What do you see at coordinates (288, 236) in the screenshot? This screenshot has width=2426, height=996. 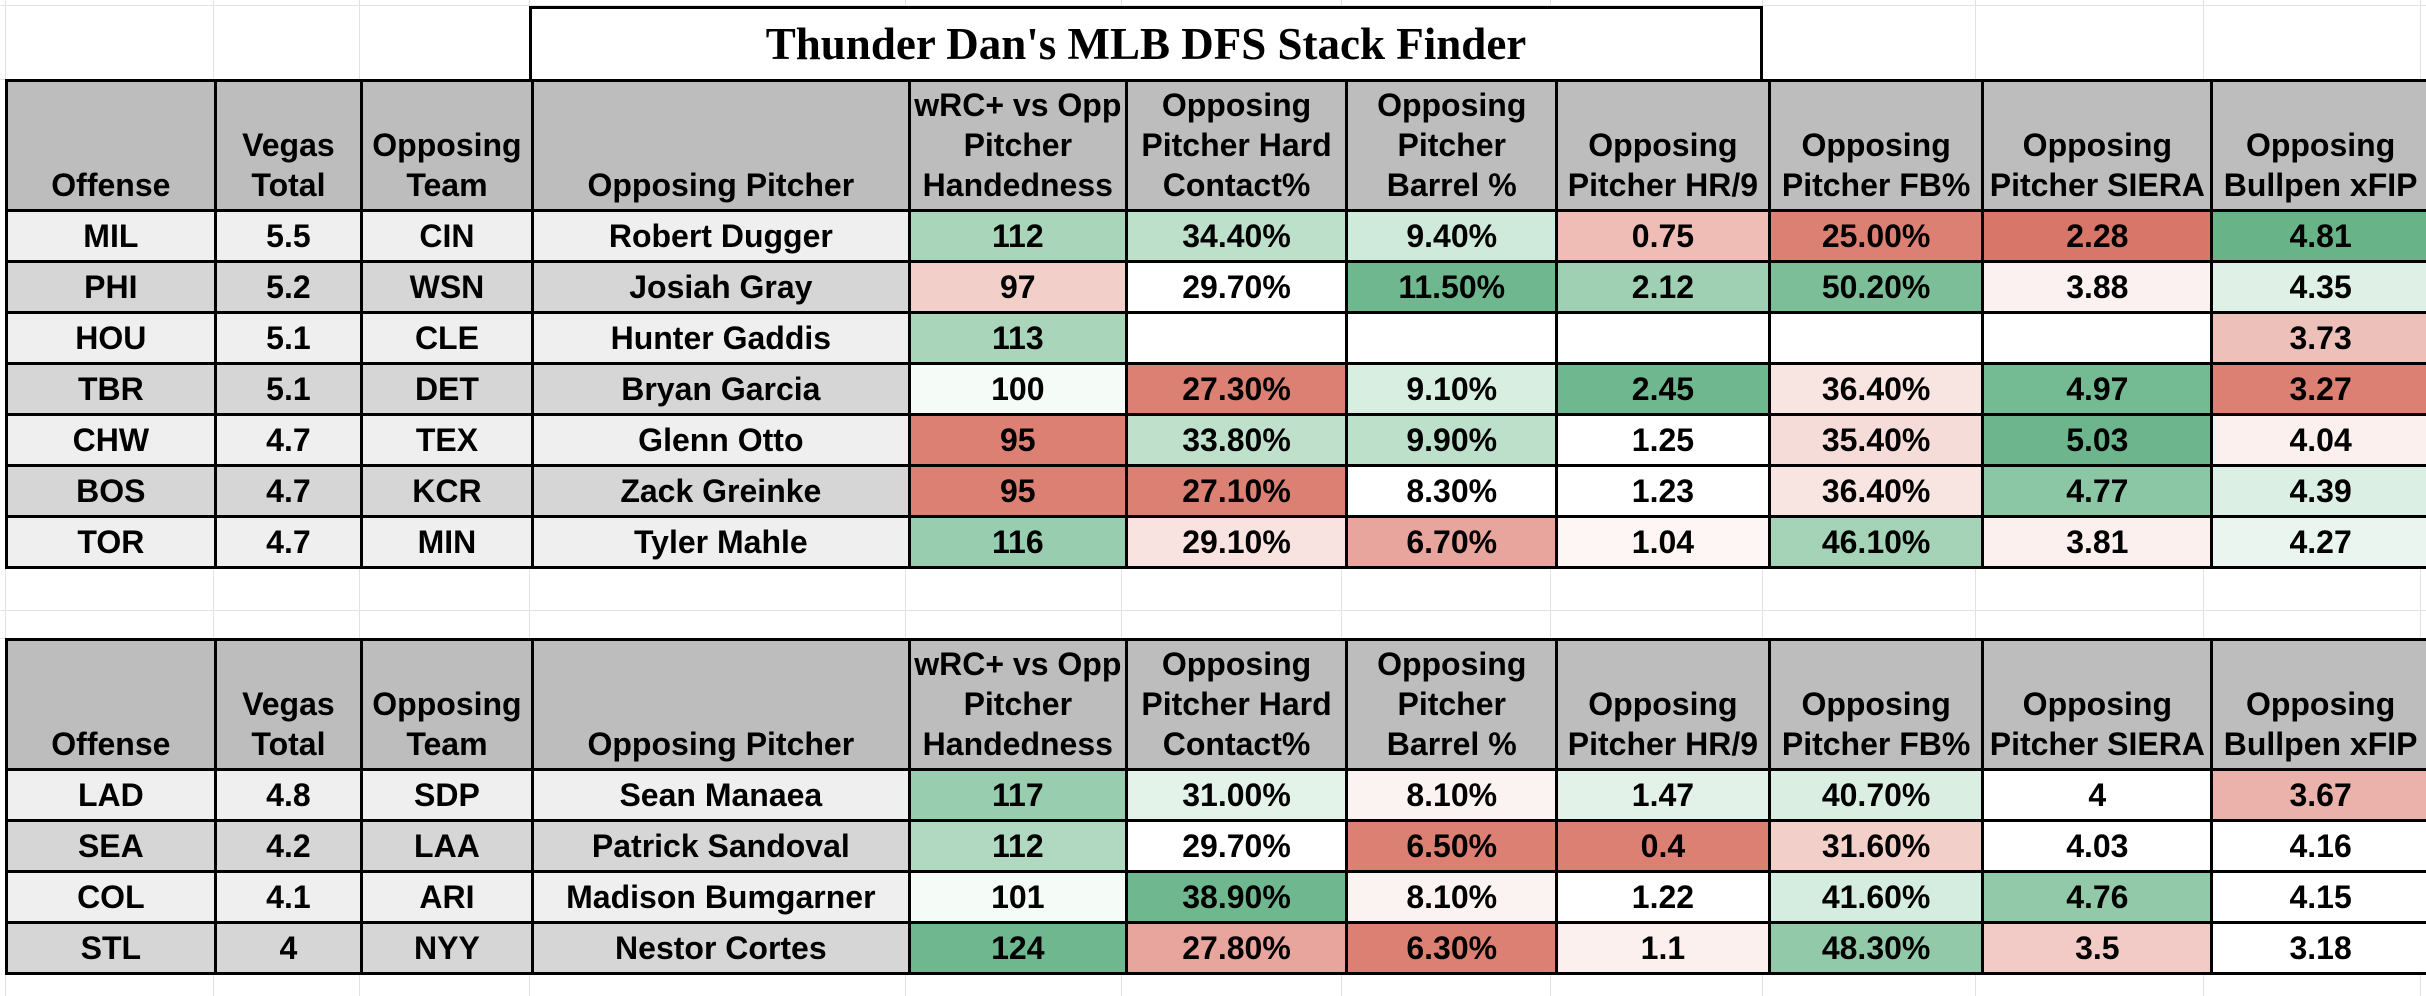 I see `vegas-total-cell: 5.5` at bounding box center [288, 236].